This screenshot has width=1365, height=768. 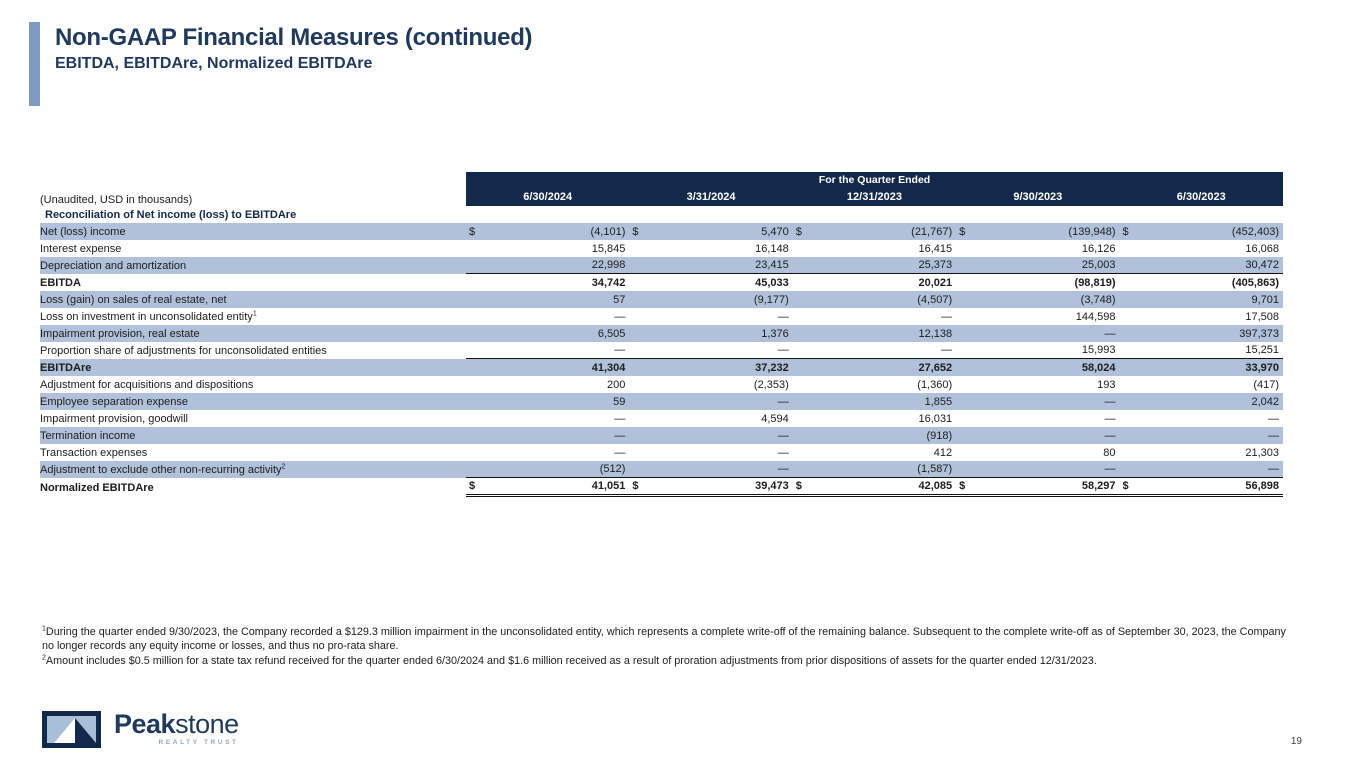 What do you see at coordinates (939, 435) in the screenshot?
I see `cell-value: (918)` at bounding box center [939, 435].